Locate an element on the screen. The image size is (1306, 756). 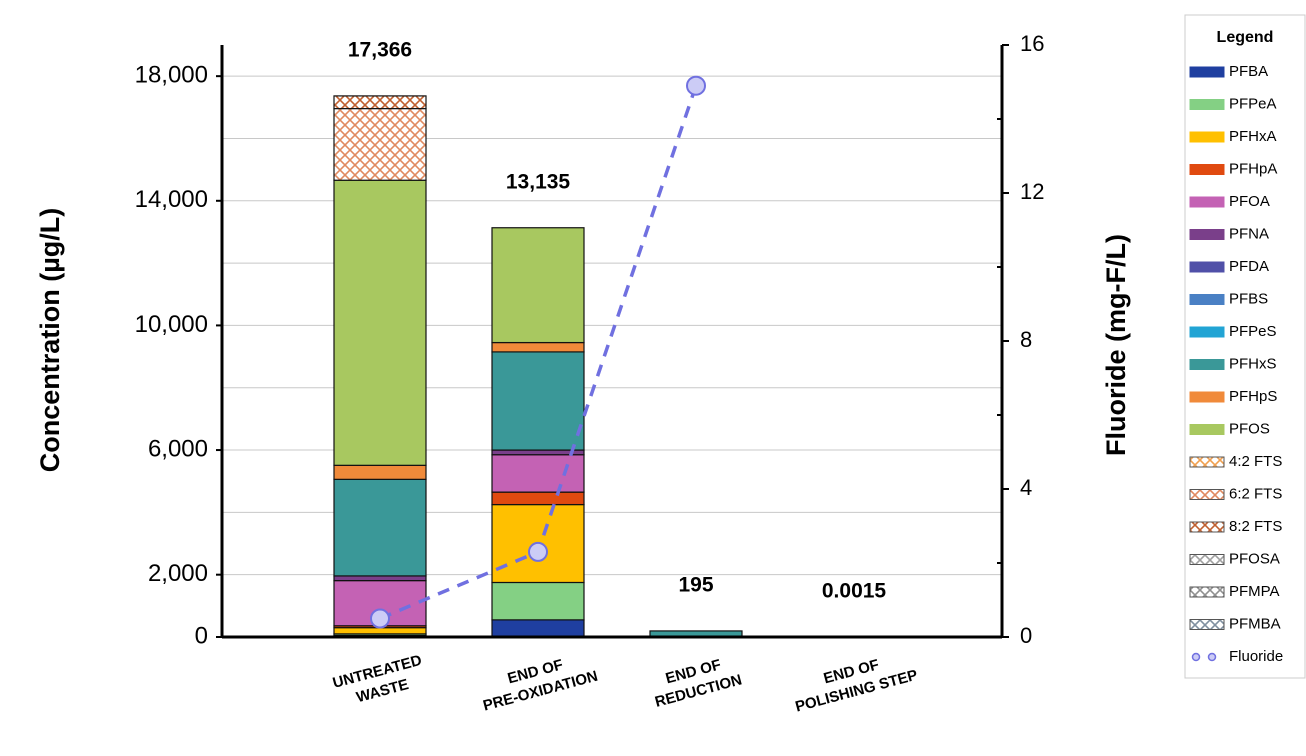
legend-label: 8:2 FTS is located at coordinates (1255, 526).